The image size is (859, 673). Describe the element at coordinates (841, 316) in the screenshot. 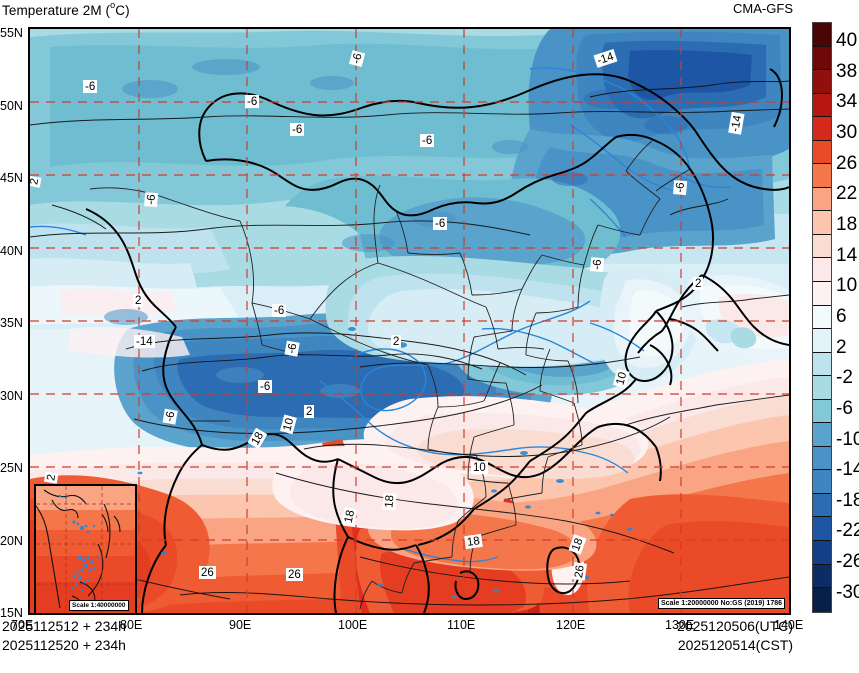

I see `colorbar-tick-label: 6` at that location.